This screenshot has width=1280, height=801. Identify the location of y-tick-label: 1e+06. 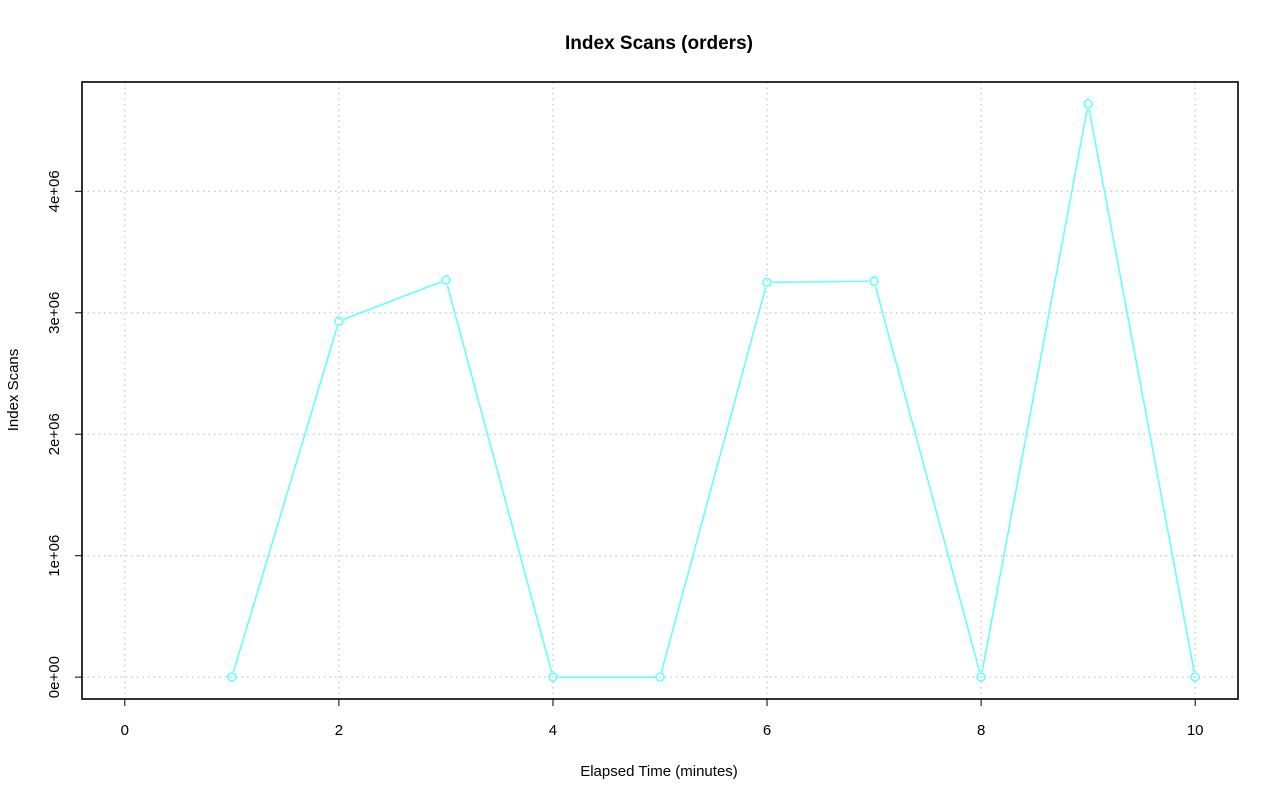
(54, 556).